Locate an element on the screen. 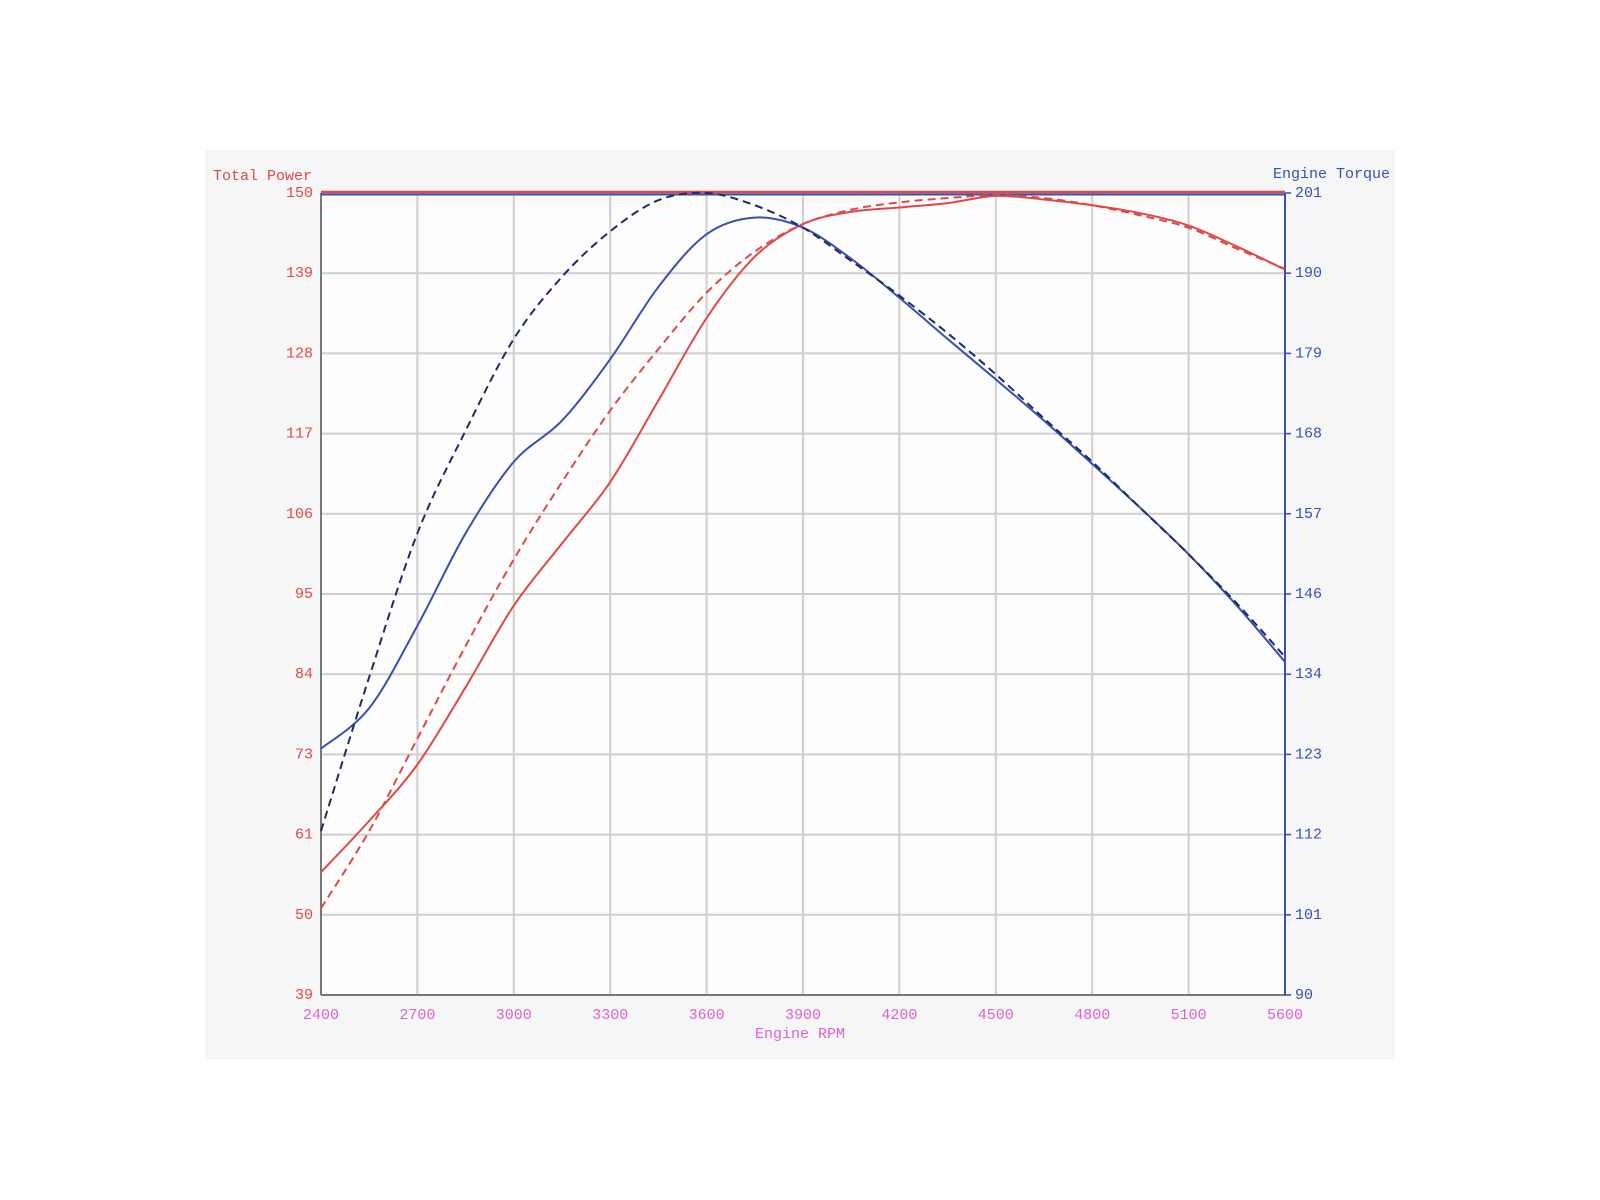  x-tick-label: 2400 is located at coordinates (321, 1015).